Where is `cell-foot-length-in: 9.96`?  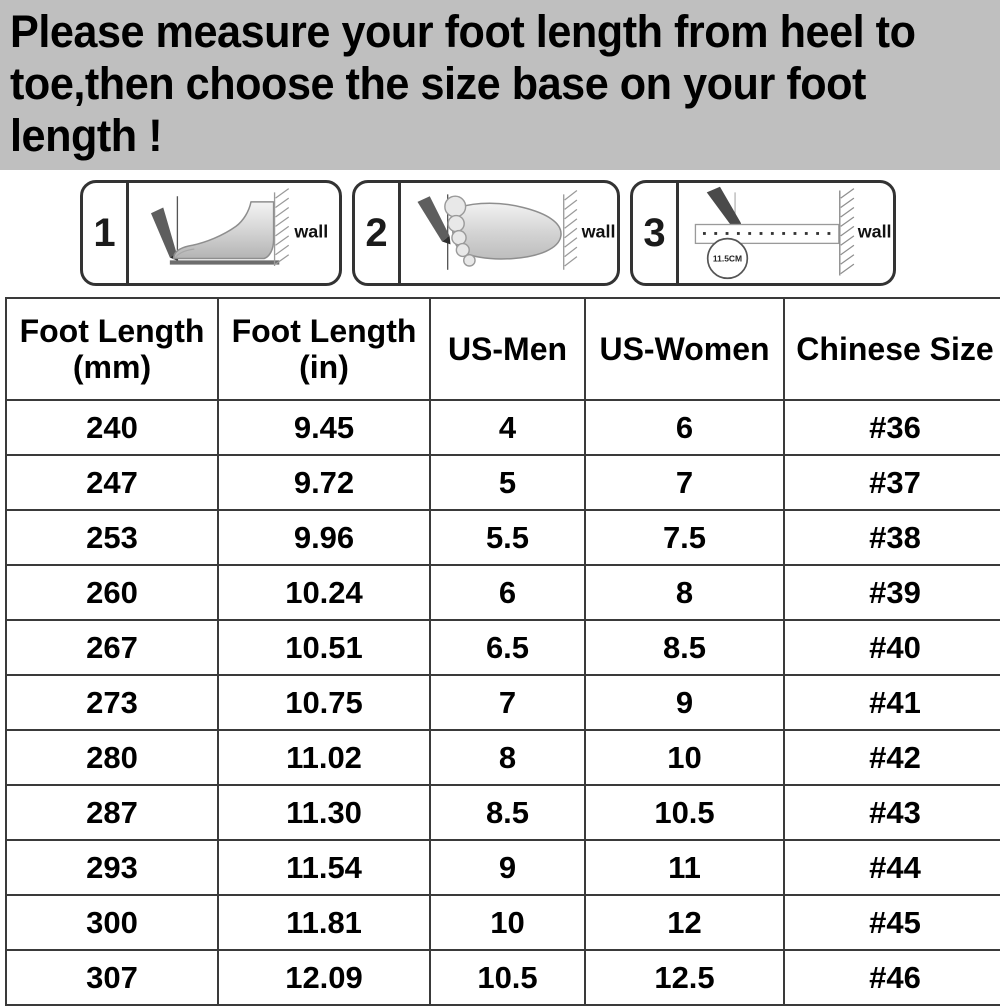 cell-foot-length-in: 9.96 is located at coordinates (324, 537).